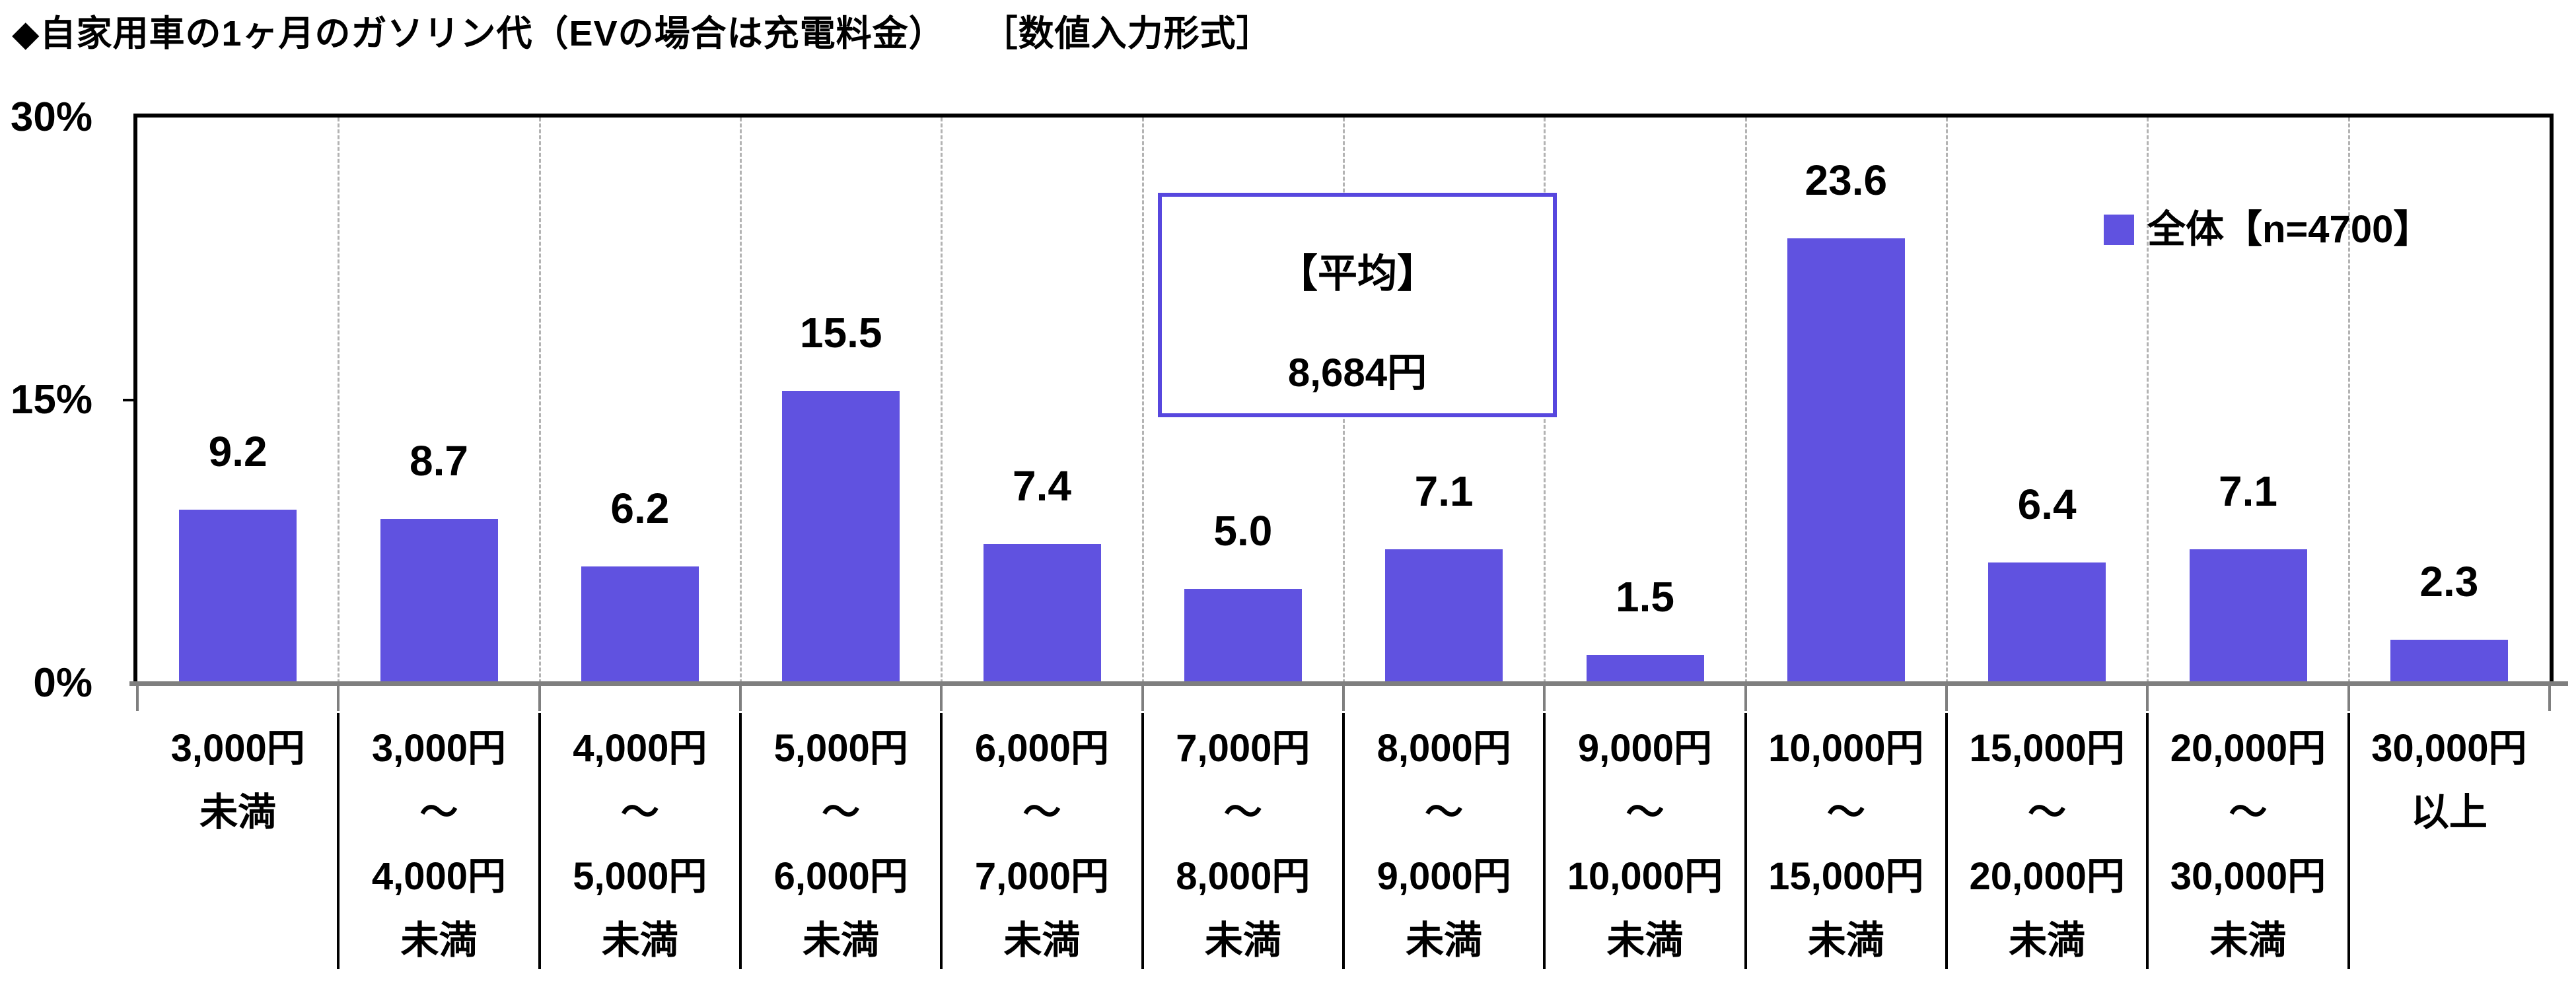 This screenshot has height=987, width=2576. What do you see at coordinates (1357, 373) in the screenshot?
I see `average-annotation-value: 8,684円` at bounding box center [1357, 373].